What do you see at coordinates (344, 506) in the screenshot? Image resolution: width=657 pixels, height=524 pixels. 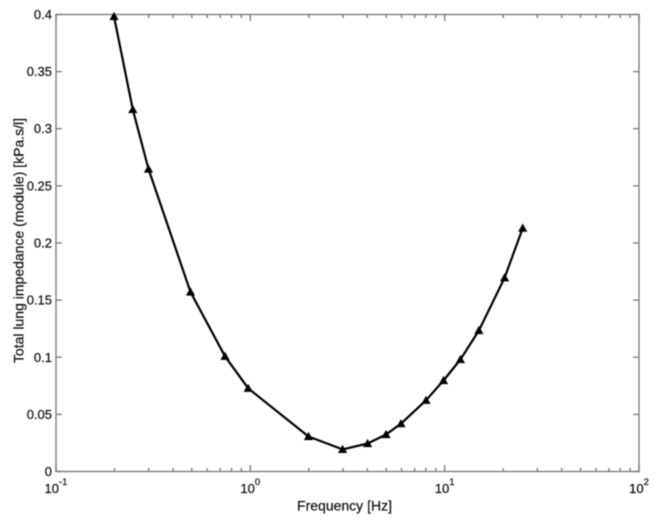 I see `svg-text: Frequency [Hz]` at bounding box center [344, 506].